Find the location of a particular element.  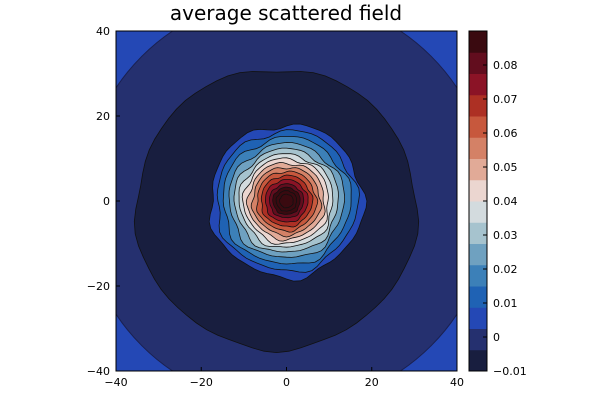

y-tick-label: 0 is located at coordinates (106, 201).